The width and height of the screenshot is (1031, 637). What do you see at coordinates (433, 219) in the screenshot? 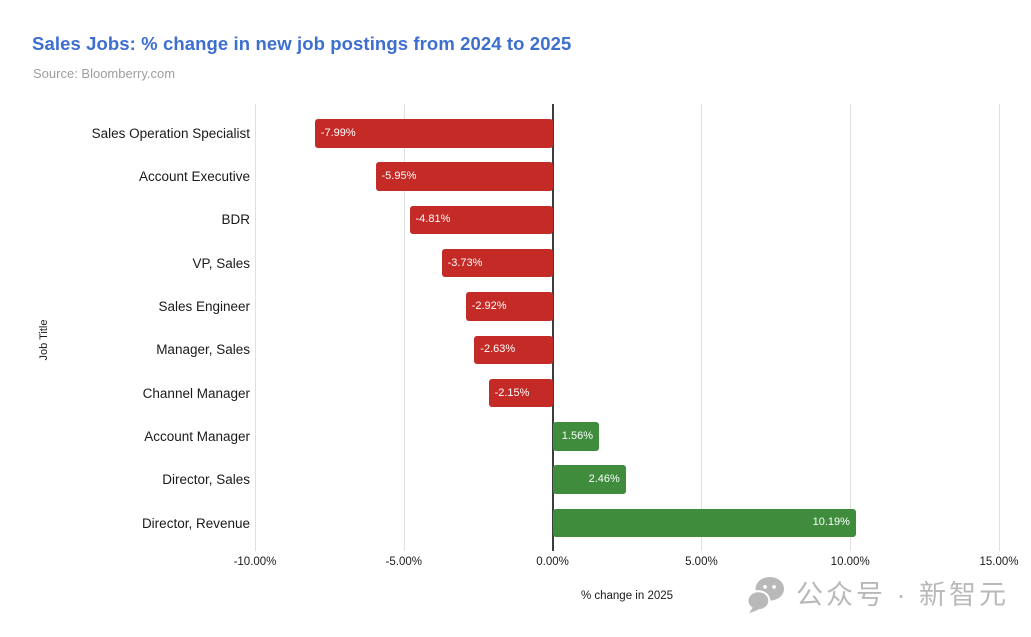
I see `bar-value-label: -4.81%` at bounding box center [433, 219].